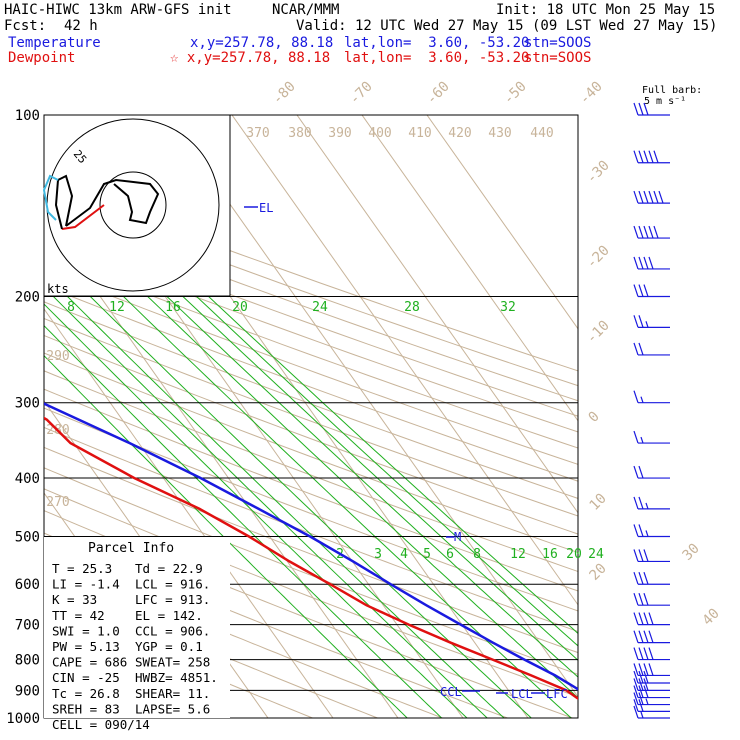 The width and height of the screenshot is (740, 740). I want to click on isotherm-label: -60, so click(438, 93).